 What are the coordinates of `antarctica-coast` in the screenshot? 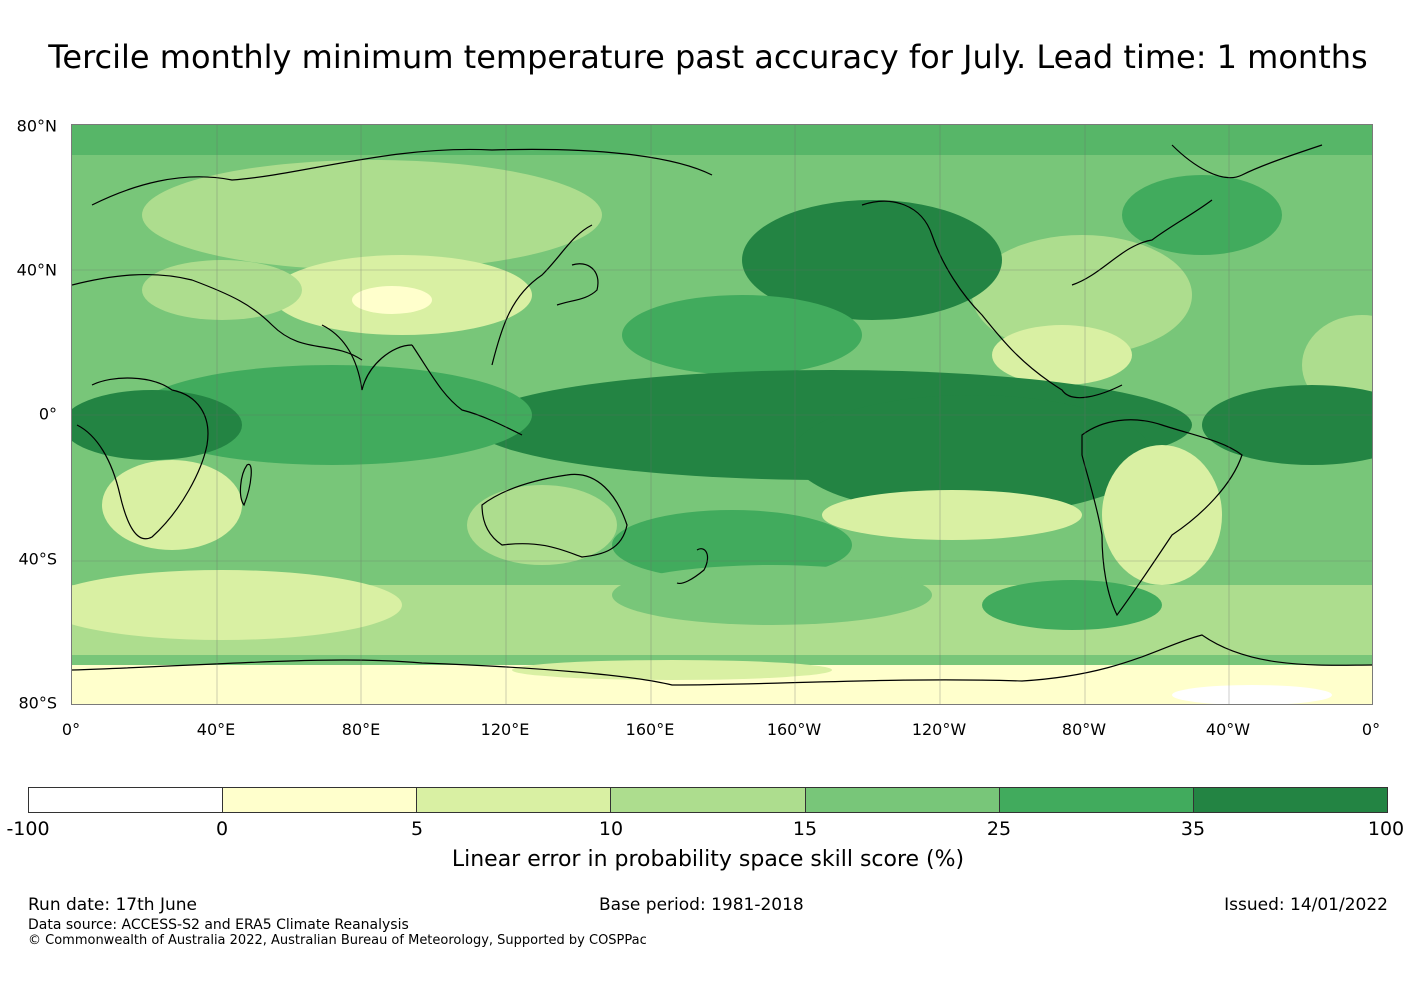 It's located at (672, 670).